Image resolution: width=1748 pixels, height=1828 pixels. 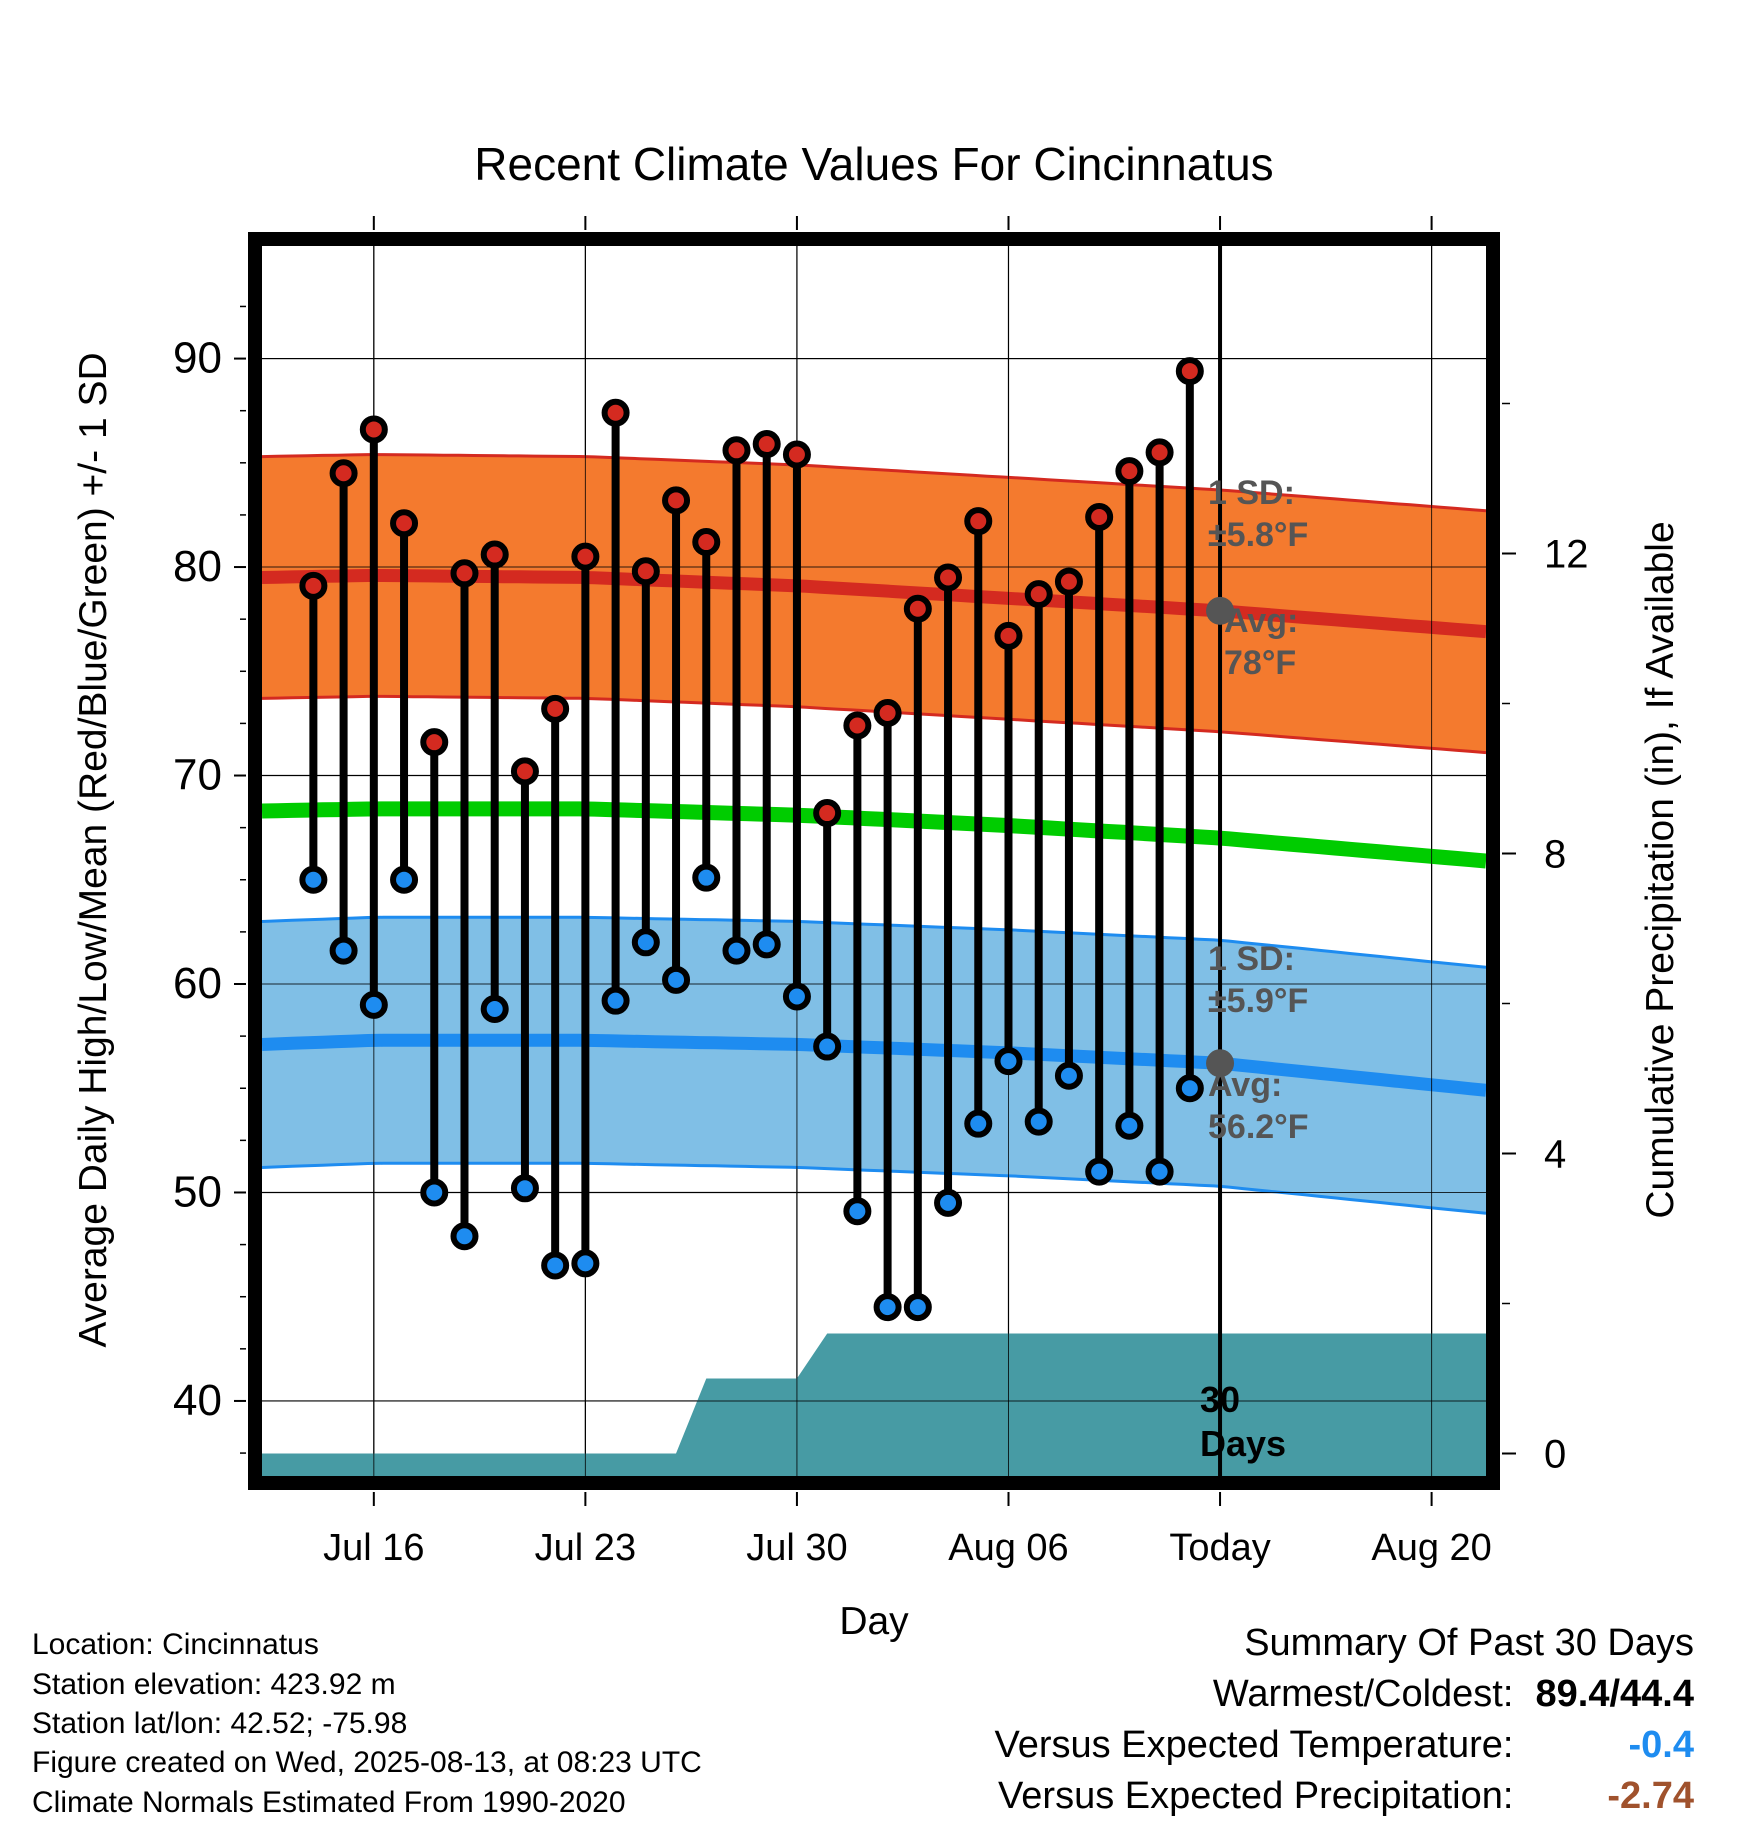 I want to click on x-tick-label: Aug 20, so click(x=1431, y=1548).